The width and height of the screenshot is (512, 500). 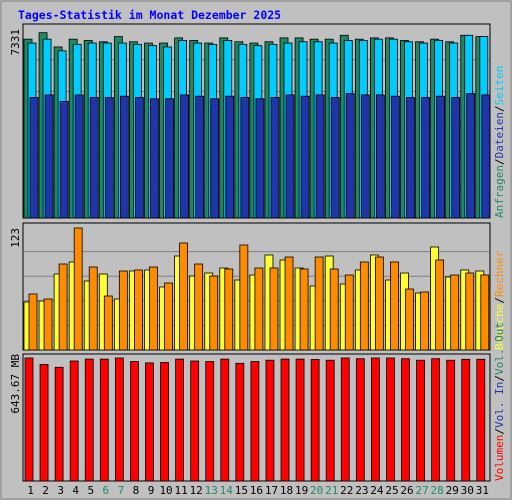 What do you see at coordinates (499, 327) in the screenshot?
I see `legend-item: Besuche` at bounding box center [499, 327].